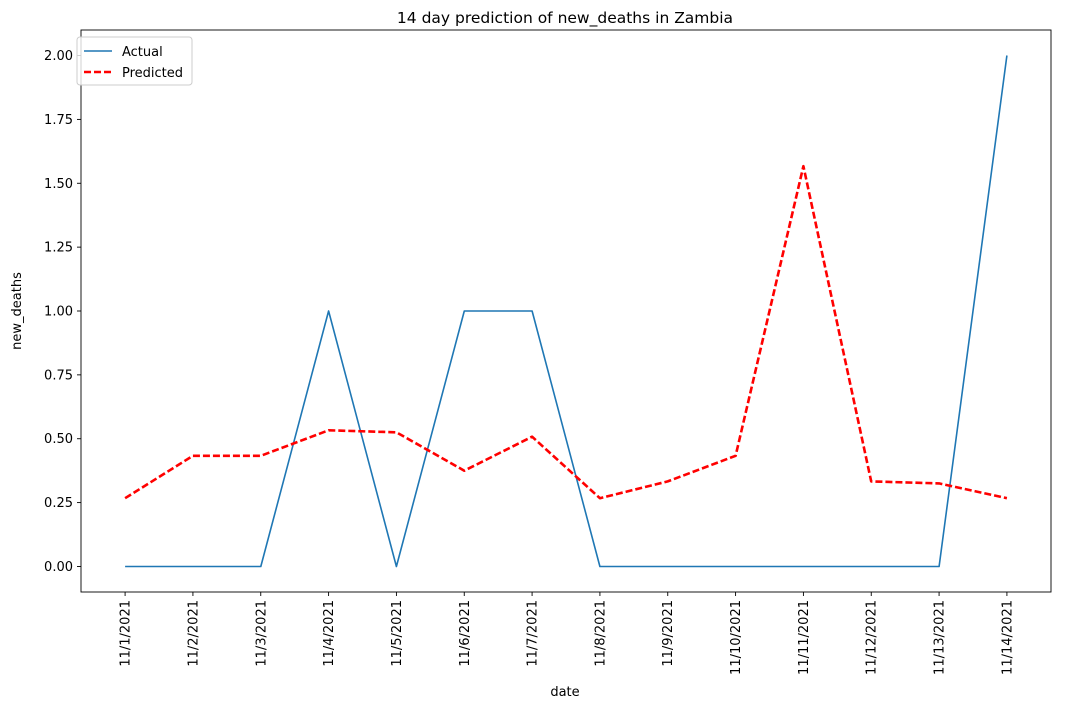  Describe the element at coordinates (58, 375) in the screenshot. I see `y-tick-label: 0.75` at that location.